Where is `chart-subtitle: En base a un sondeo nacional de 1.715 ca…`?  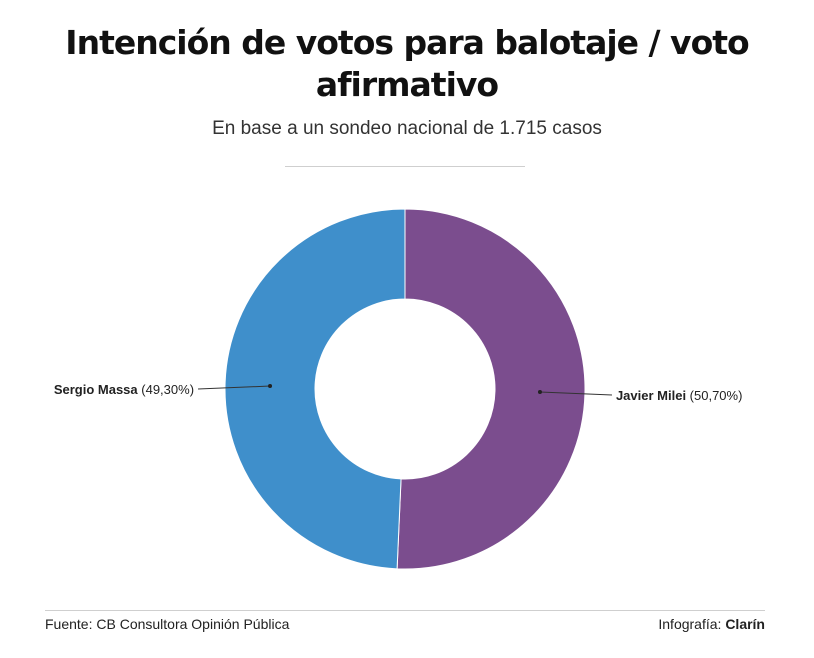
chart-subtitle: En base a un sondeo nacional de 1.715 ca… is located at coordinates (407, 128).